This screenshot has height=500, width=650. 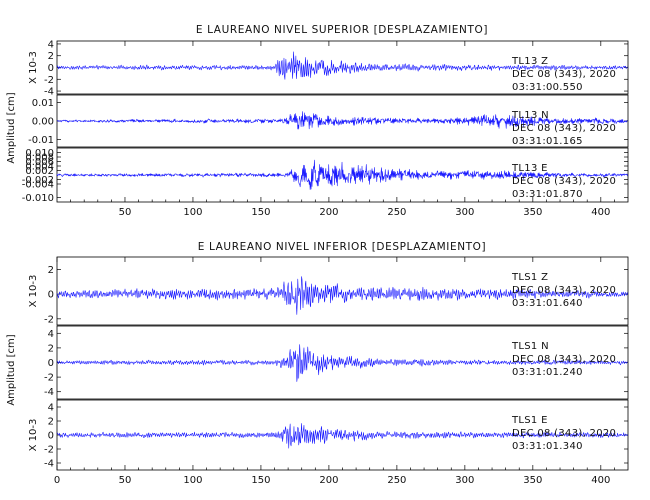 I want to click on y-tick-label: -0.010, so click(x=38, y=198).